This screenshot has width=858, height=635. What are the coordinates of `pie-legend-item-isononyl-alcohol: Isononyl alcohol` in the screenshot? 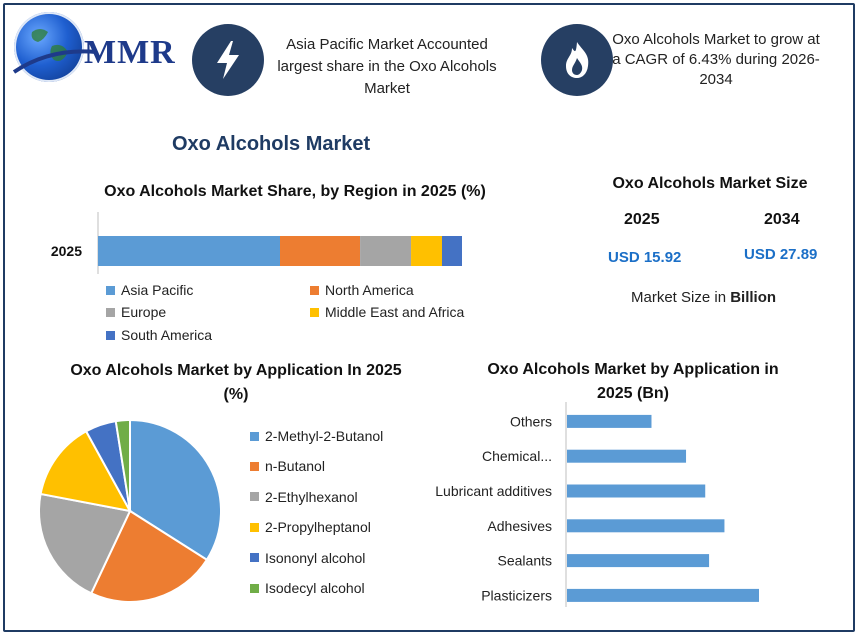 It's located at (307, 558).